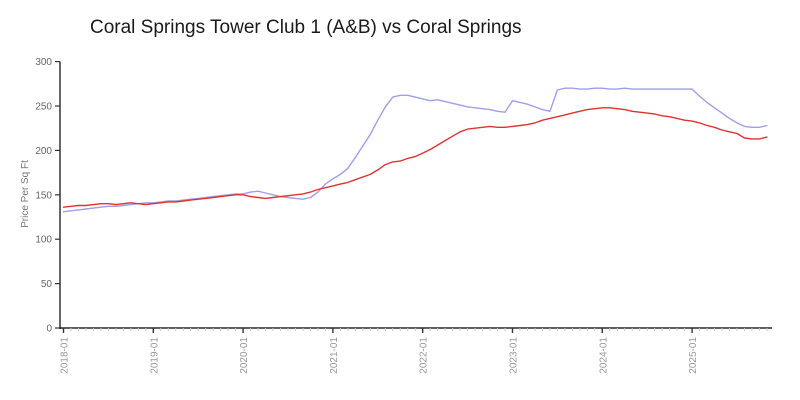  I want to click on x-tick-label: 2020-01, so click(244, 355).